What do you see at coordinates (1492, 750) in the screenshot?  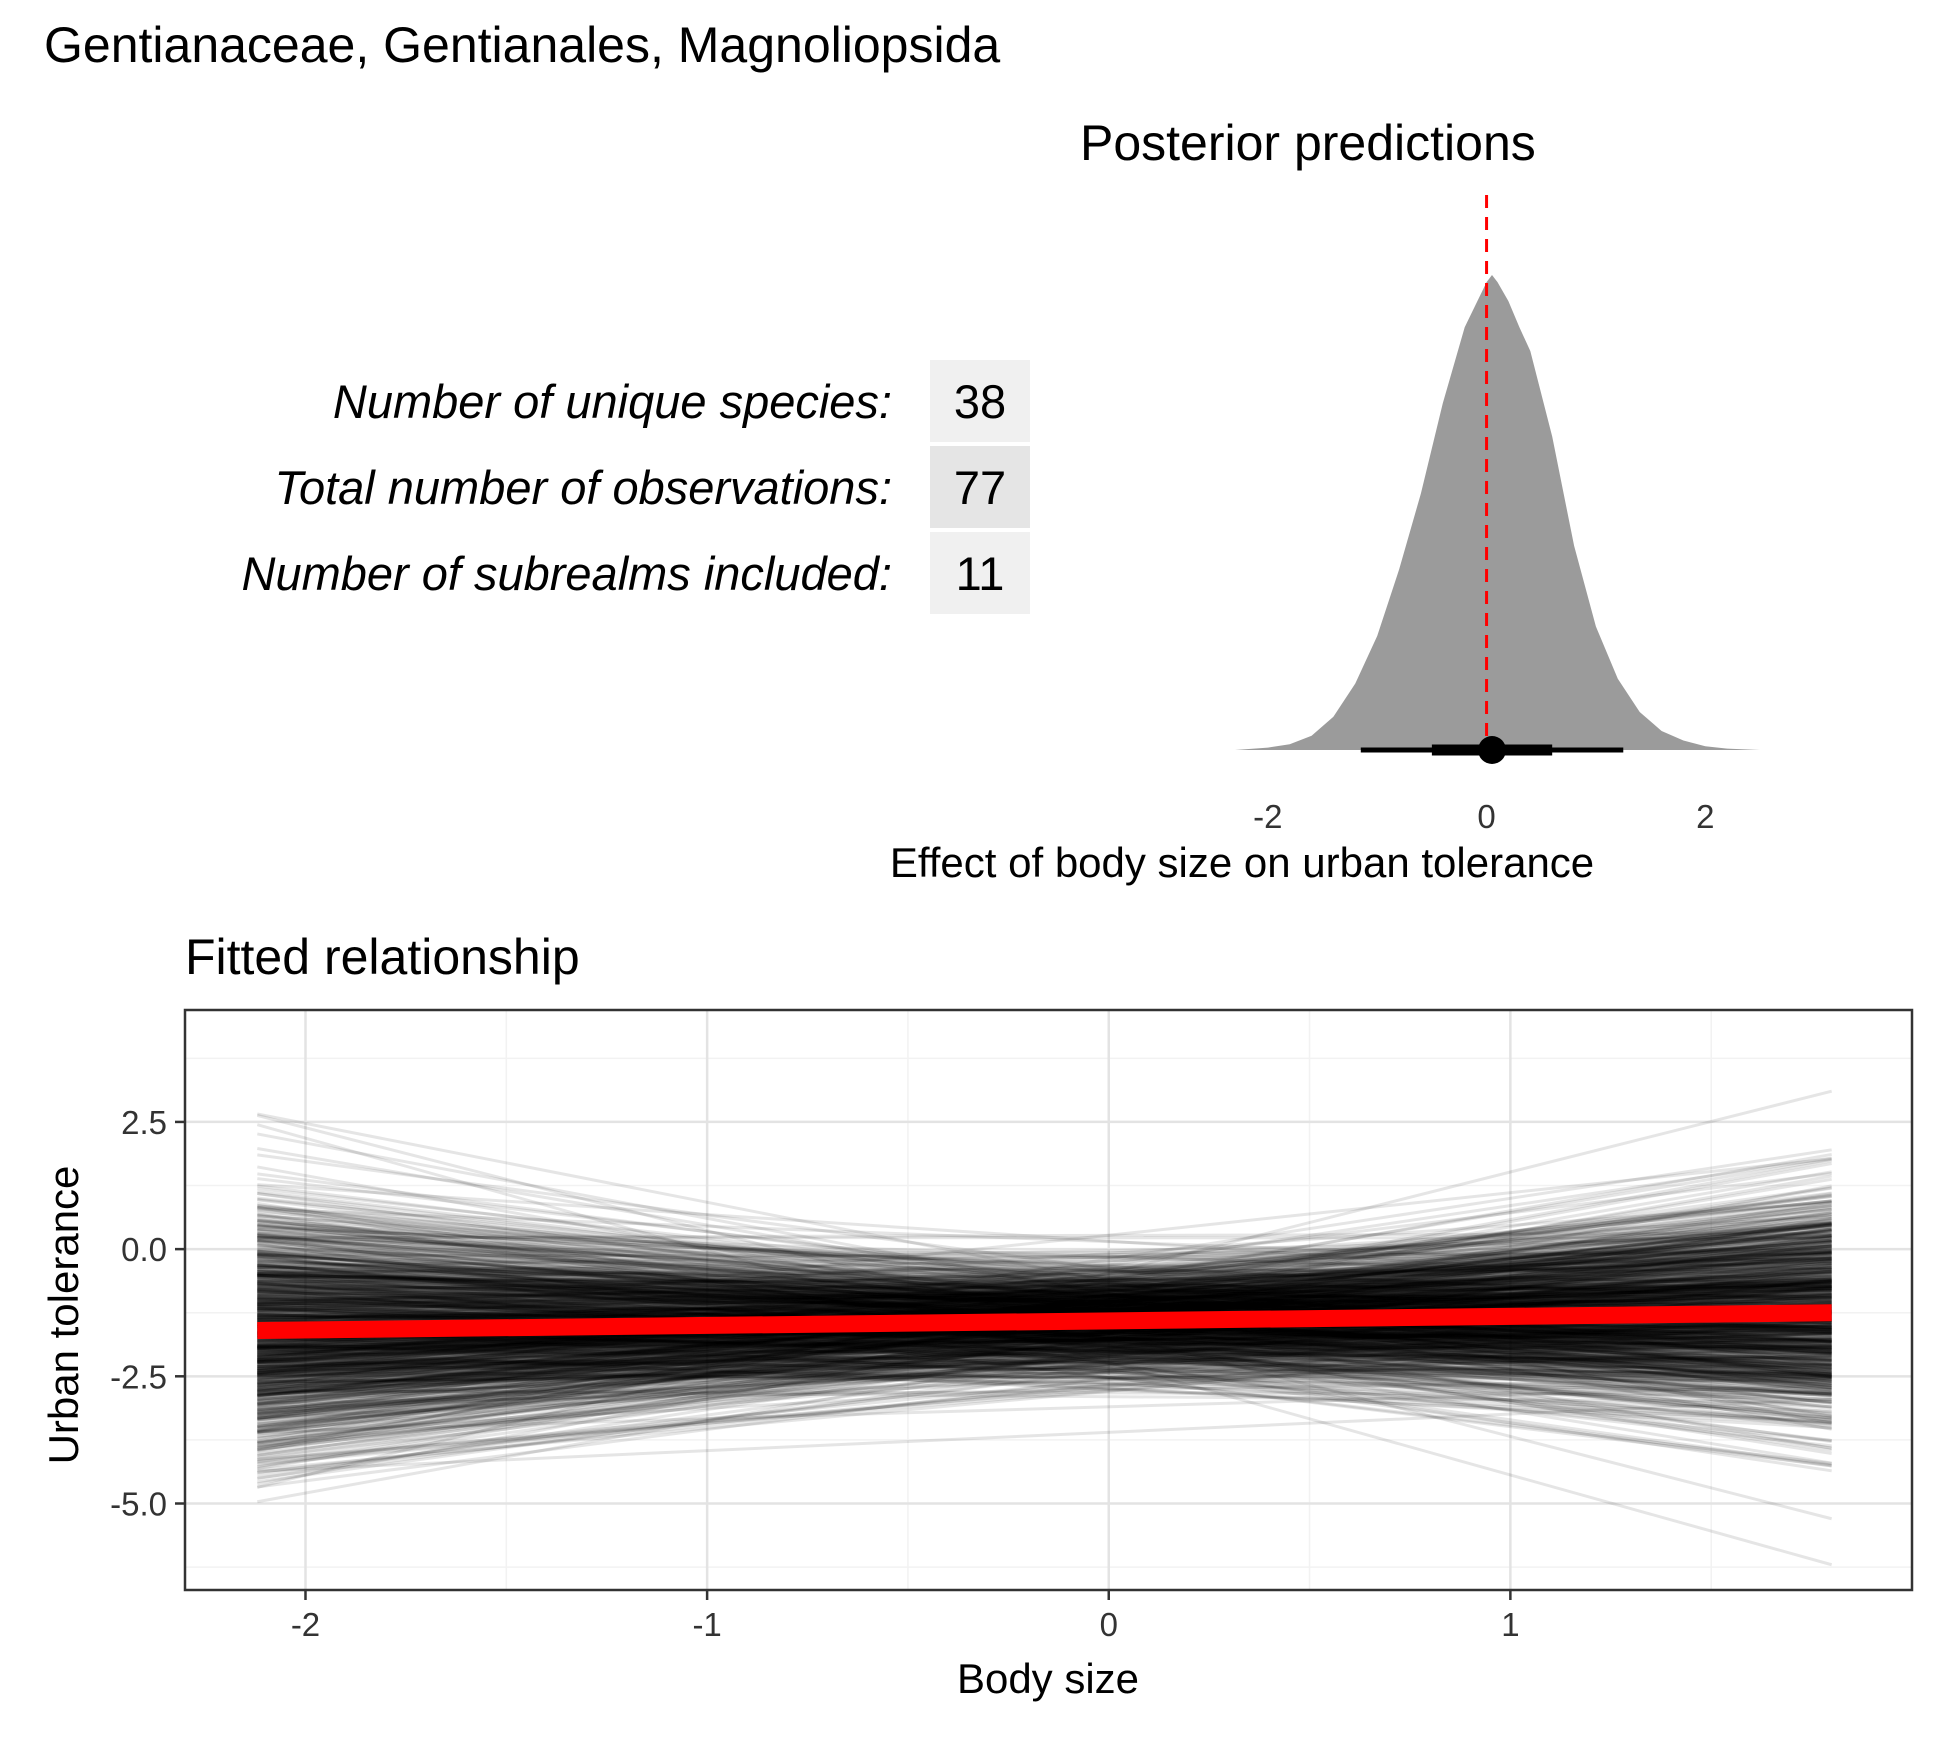 I see `posterior-median-point` at bounding box center [1492, 750].